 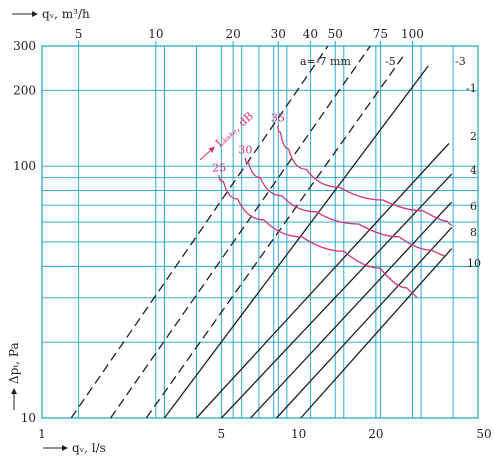 I want to click on sound-arrow-line, so click(x=205, y=155).